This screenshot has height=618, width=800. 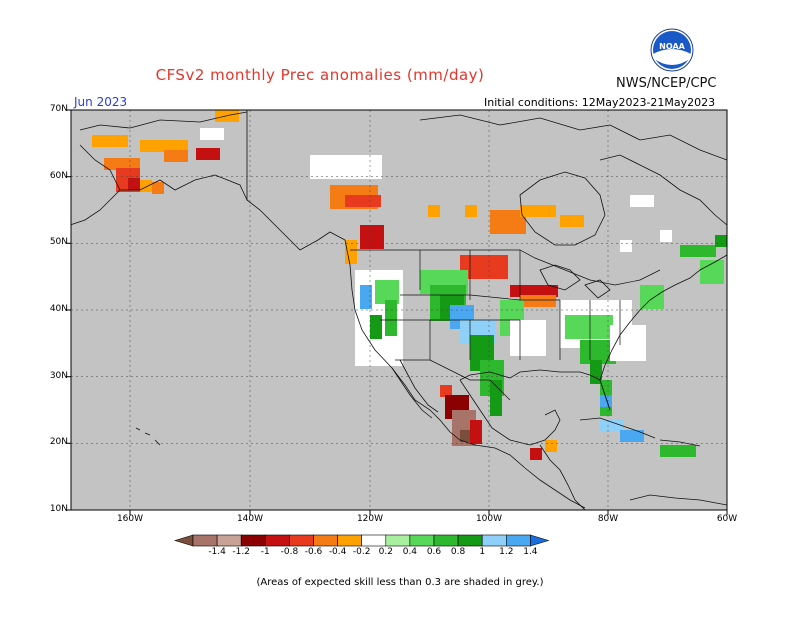 I want to click on colorbar-arrow-left, so click(x=183, y=540).